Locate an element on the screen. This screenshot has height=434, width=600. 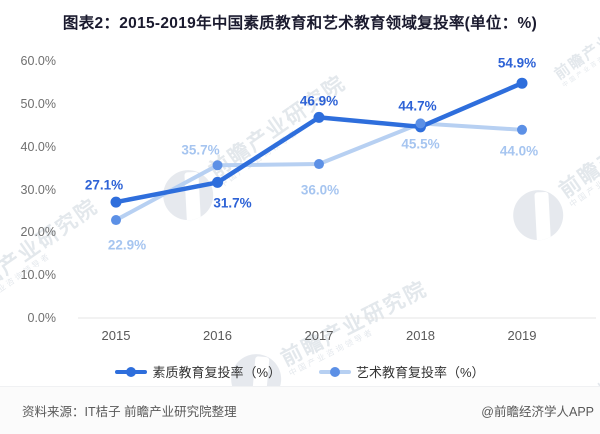
y-tick-label: 40.0% is located at coordinates (38, 146).